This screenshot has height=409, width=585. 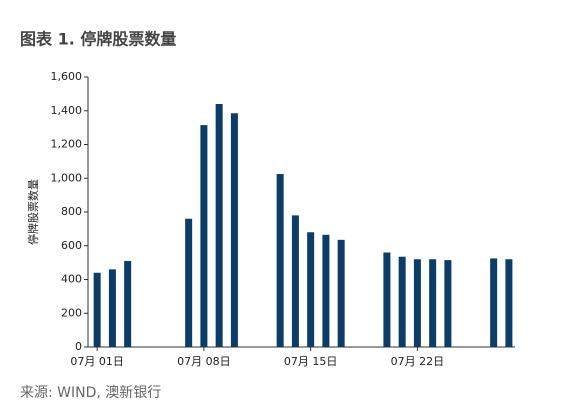 I want to click on y-tick-label: 1,200, so click(x=67, y=144).